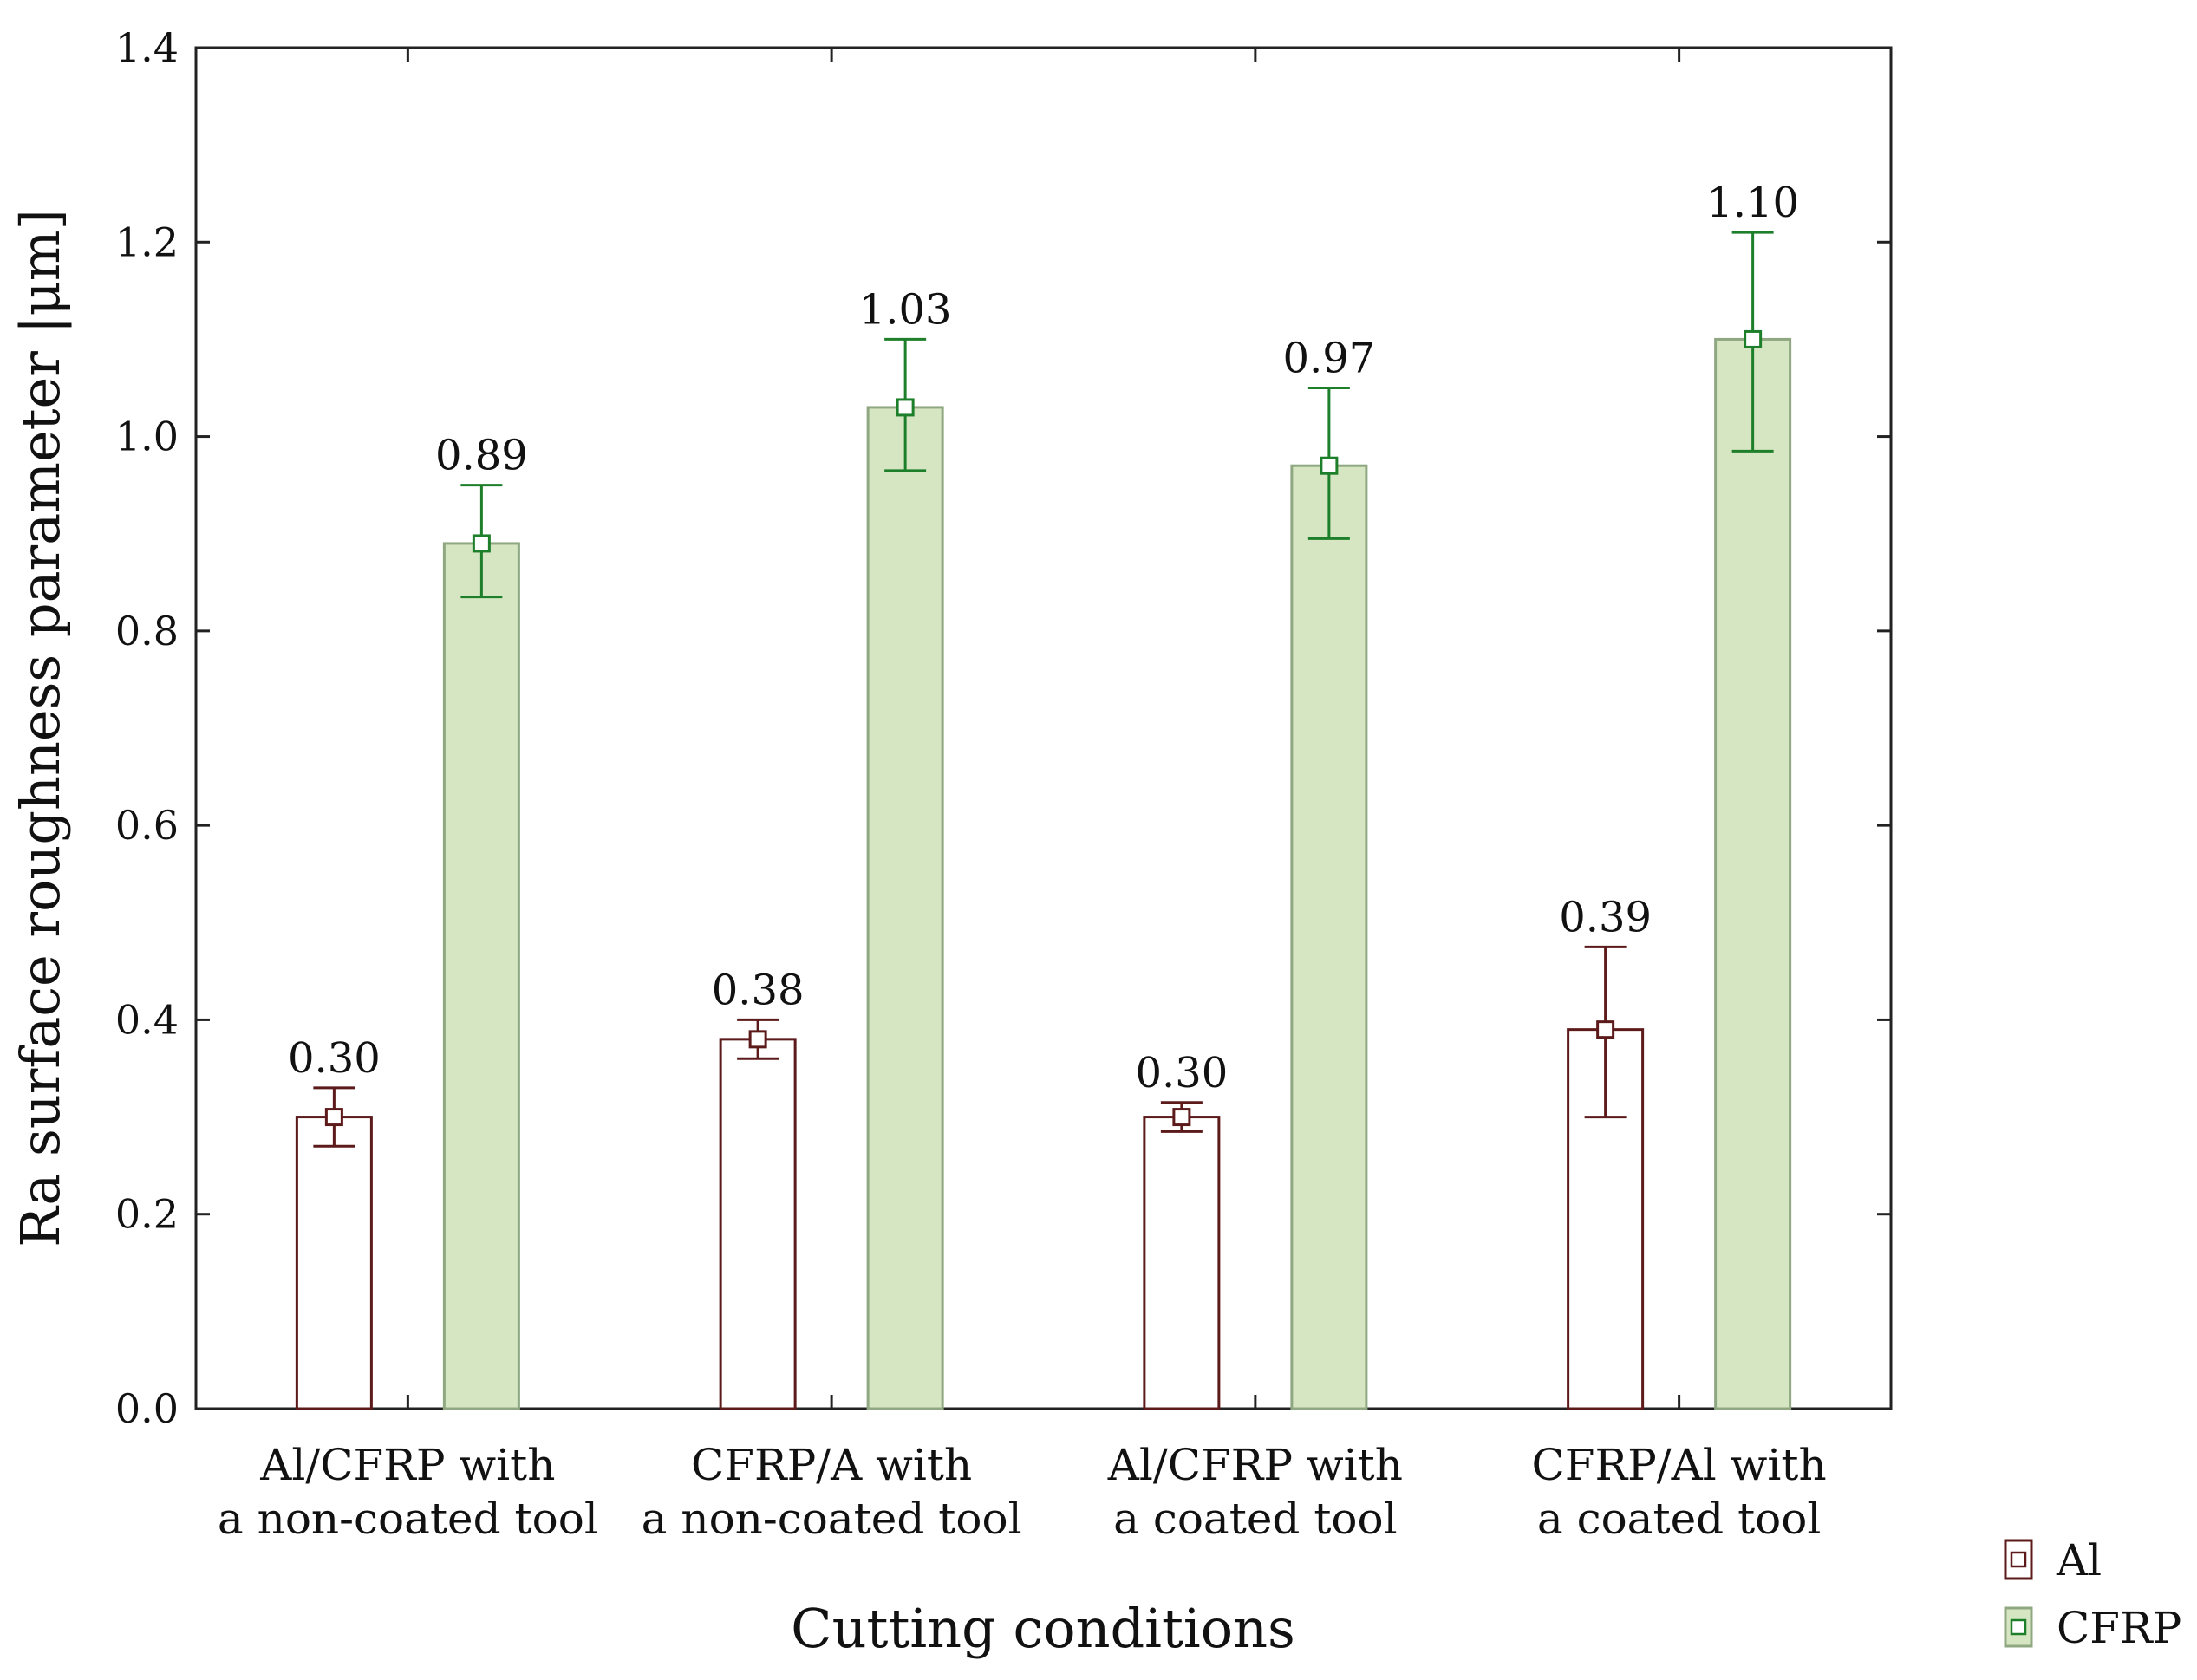 This screenshot has height=1680, width=2197. I want to click on legend-marker-cfrp, so click(2018, 1627).